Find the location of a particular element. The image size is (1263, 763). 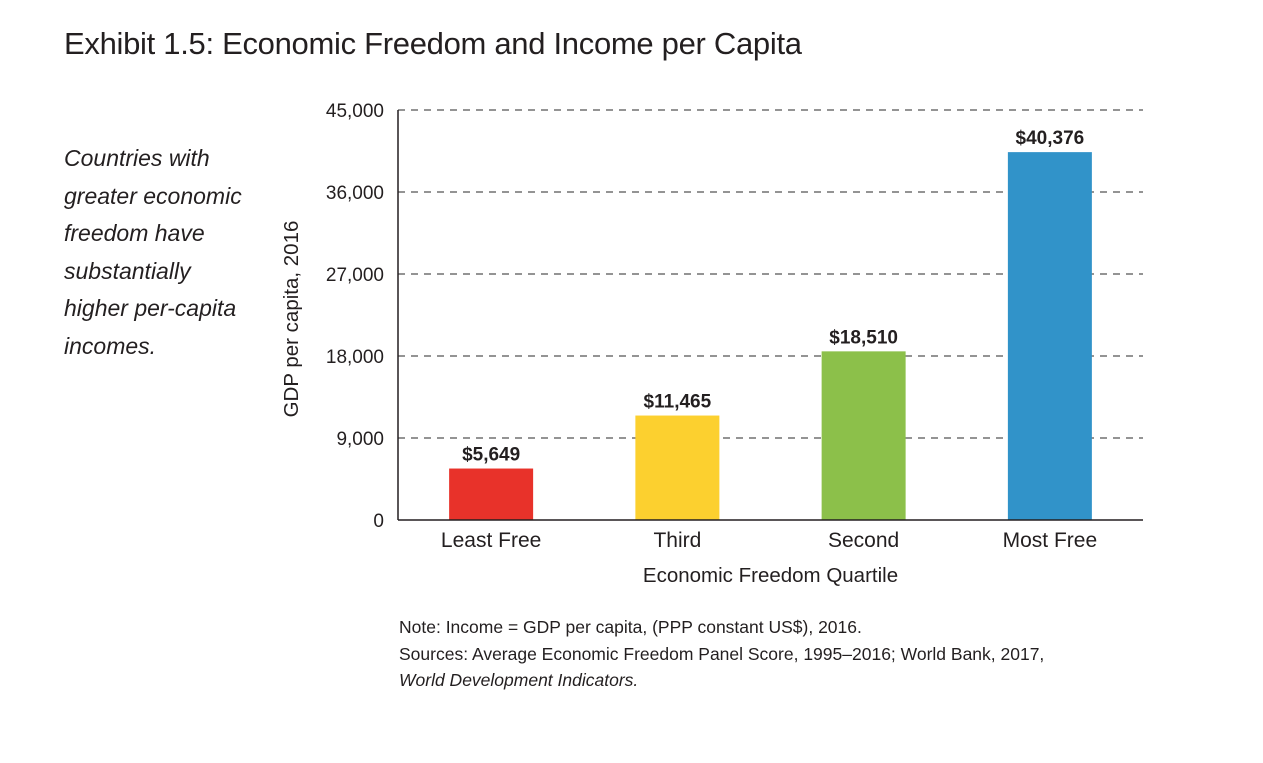

sidebar-line: greater economic is located at coordinates (153, 195).